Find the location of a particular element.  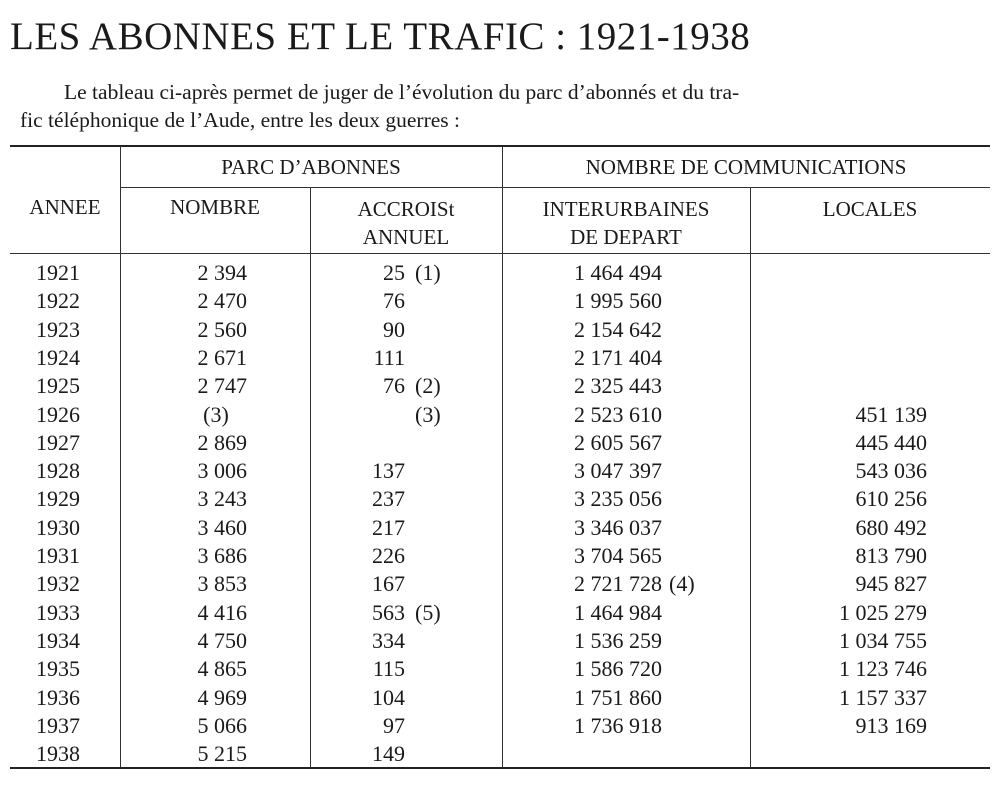

year-cell: 1937 is located at coordinates (58, 725).